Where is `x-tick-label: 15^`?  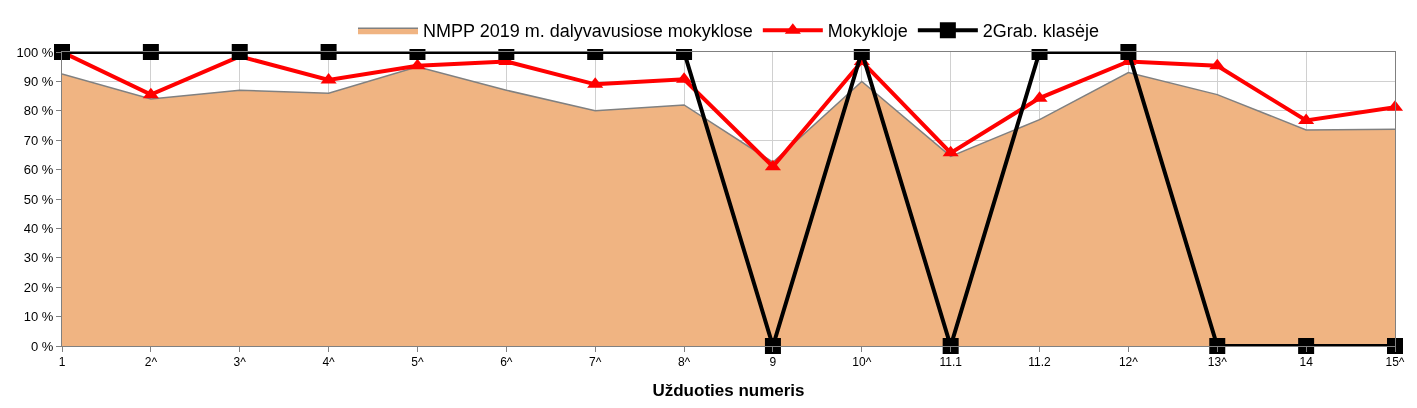 x-tick-label: 15^ is located at coordinates (1395, 362).